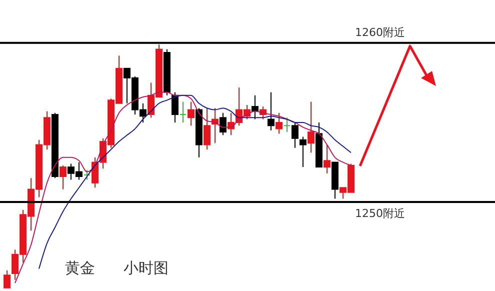 Image resolution: width=495 pixels, height=291 pixels. I want to click on ref-line-label: 1260附近, so click(380, 32).